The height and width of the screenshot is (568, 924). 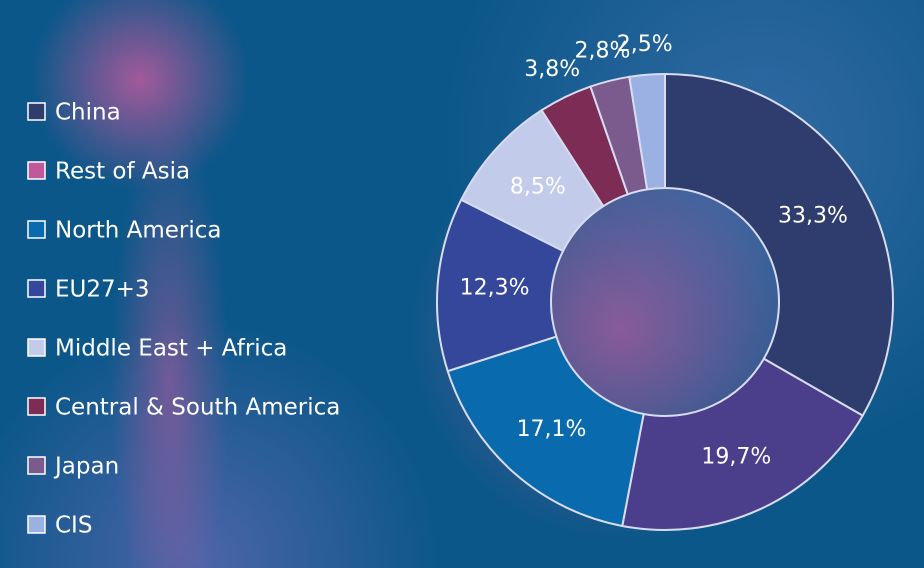 I want to click on legend-label: North America, so click(x=138, y=231).